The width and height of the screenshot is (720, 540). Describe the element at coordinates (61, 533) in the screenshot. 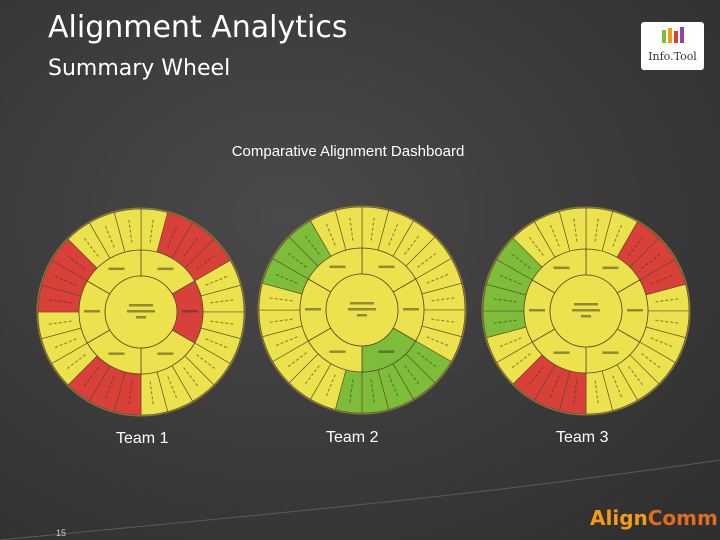

I see `page-number: 15` at that location.